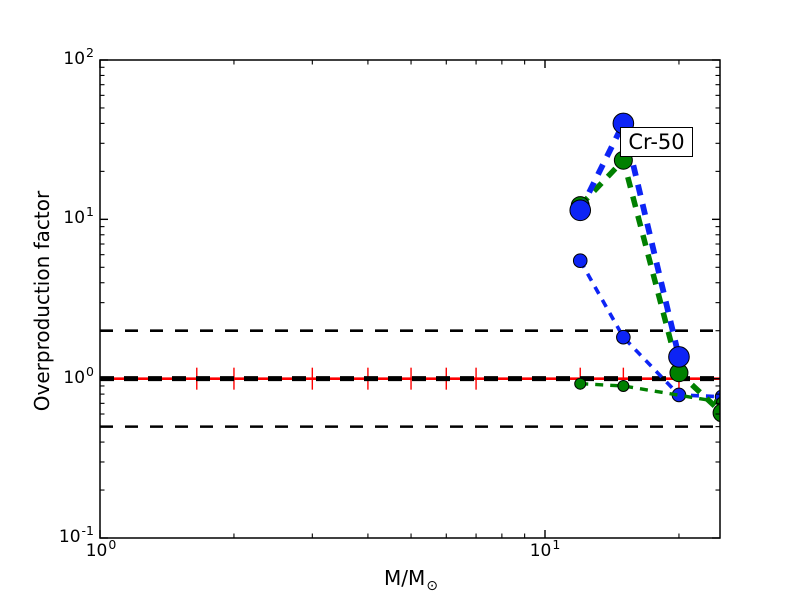  I want to click on x-tick-label-10: 10¹, so click(545, 549).